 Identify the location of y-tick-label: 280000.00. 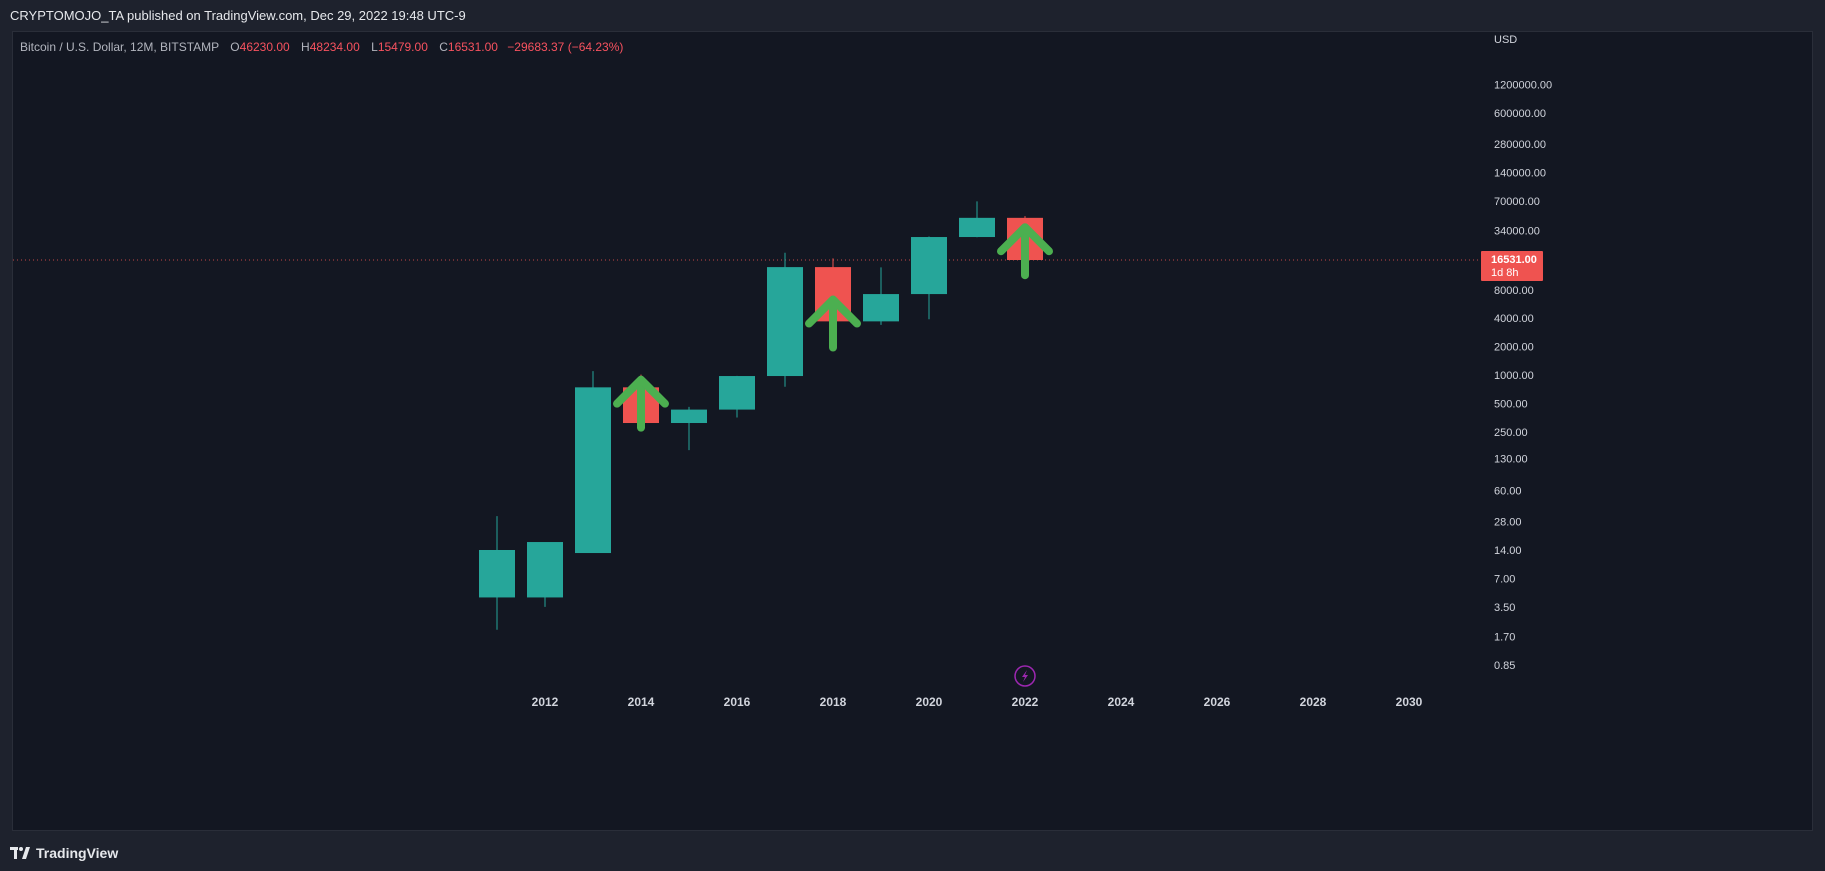
(1520, 145).